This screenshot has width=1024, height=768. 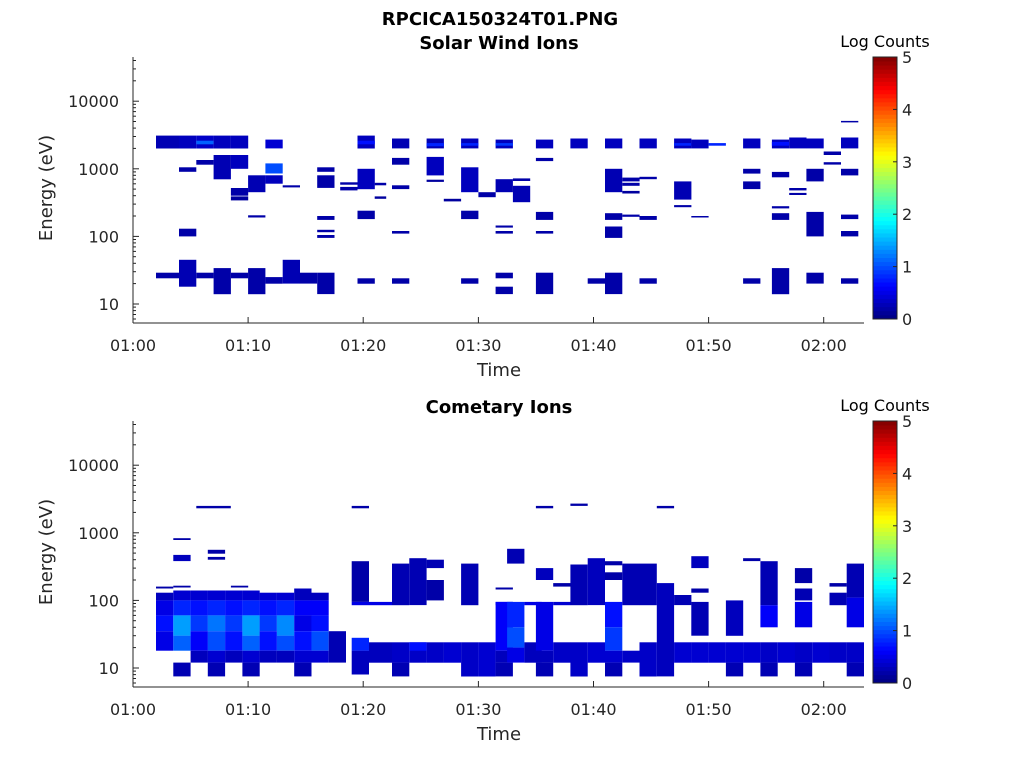 What do you see at coordinates (98, 533) in the screenshot?
I see `y-tick-label: 1000` at bounding box center [98, 533].